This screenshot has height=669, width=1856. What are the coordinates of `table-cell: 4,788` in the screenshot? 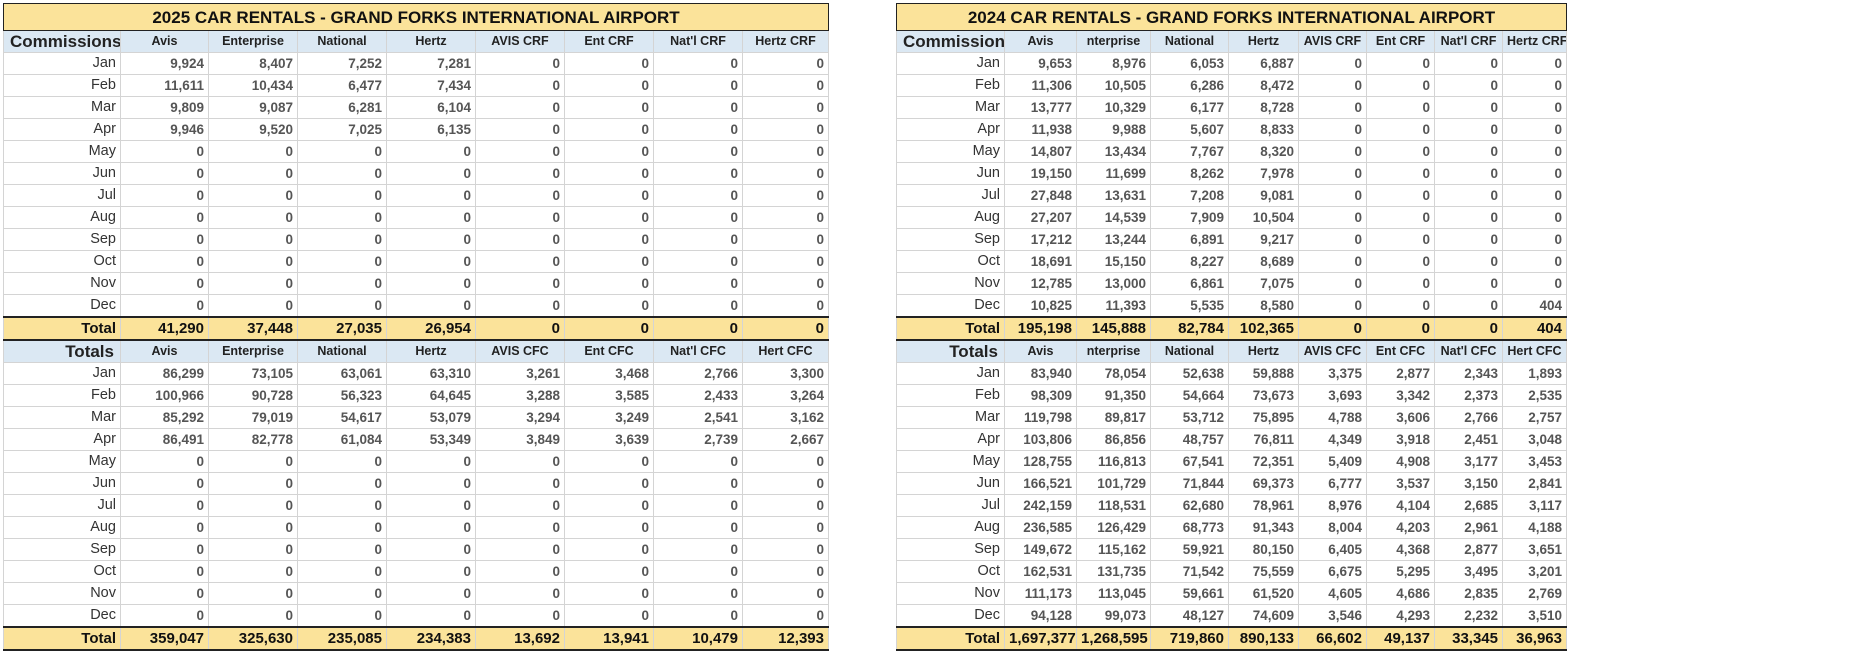 It's located at (1332, 417).